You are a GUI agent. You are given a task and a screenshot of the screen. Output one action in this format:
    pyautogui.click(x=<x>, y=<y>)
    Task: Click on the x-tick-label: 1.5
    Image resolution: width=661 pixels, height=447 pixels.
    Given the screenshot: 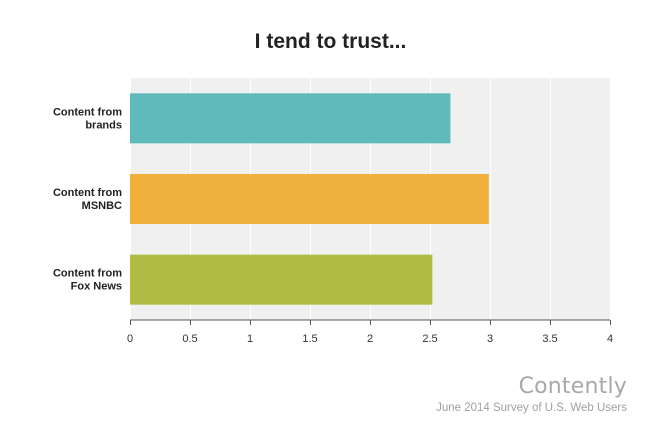 What is the action you would take?
    pyautogui.click(x=309, y=339)
    